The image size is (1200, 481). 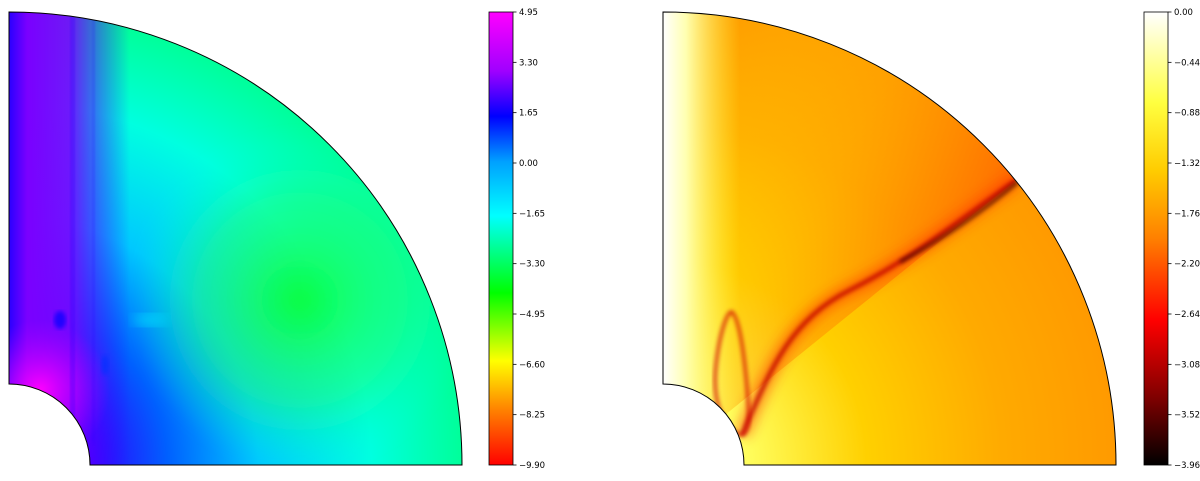 What do you see at coordinates (1187, 63) in the screenshot?
I see `colorbar-2-tick-label: −0.44` at bounding box center [1187, 63].